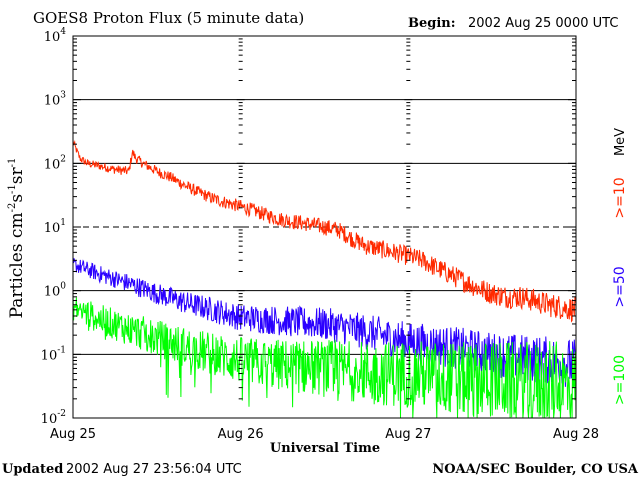  I want to click on y-axis-label: Particles cm-2s-1sr-1, so click(17, 238).